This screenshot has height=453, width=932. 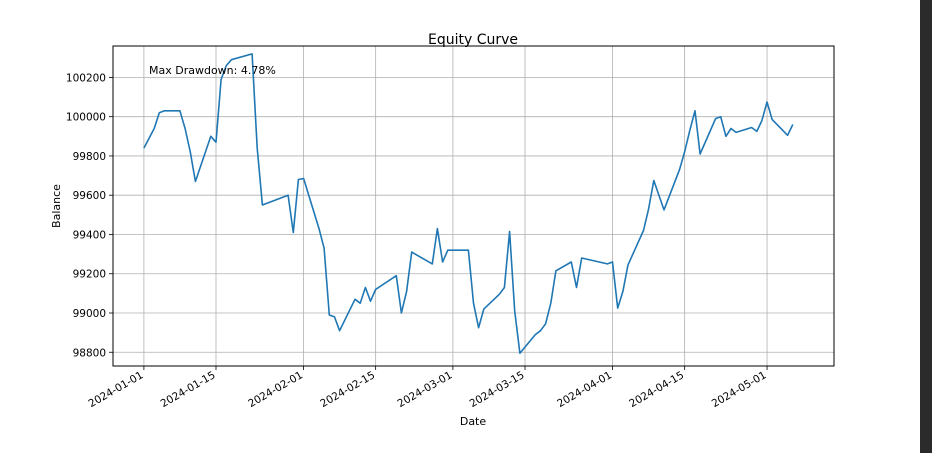 What do you see at coordinates (89, 196) in the screenshot?
I see `y-tick-label: 99600` at bounding box center [89, 196].